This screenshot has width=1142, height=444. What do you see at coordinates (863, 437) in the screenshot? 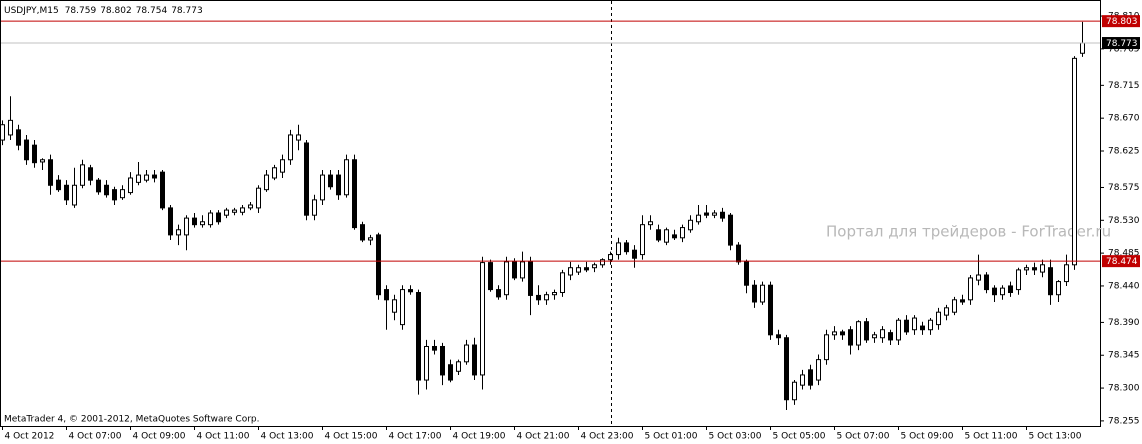
I see `x-tick-label: 5 Oct 07:00` at bounding box center [863, 437].